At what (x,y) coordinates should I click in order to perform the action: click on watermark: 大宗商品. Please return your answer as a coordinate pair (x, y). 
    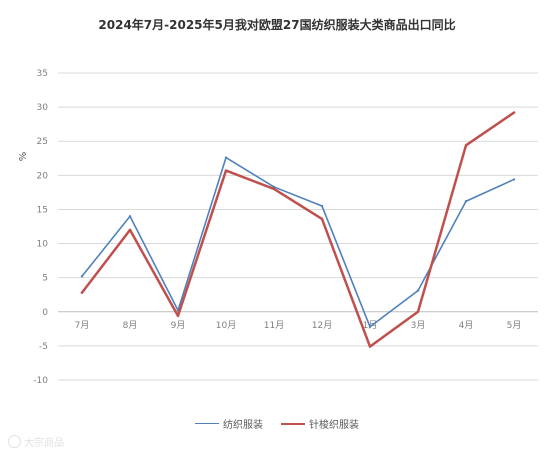
    Looking at the image, I should click on (36, 441).